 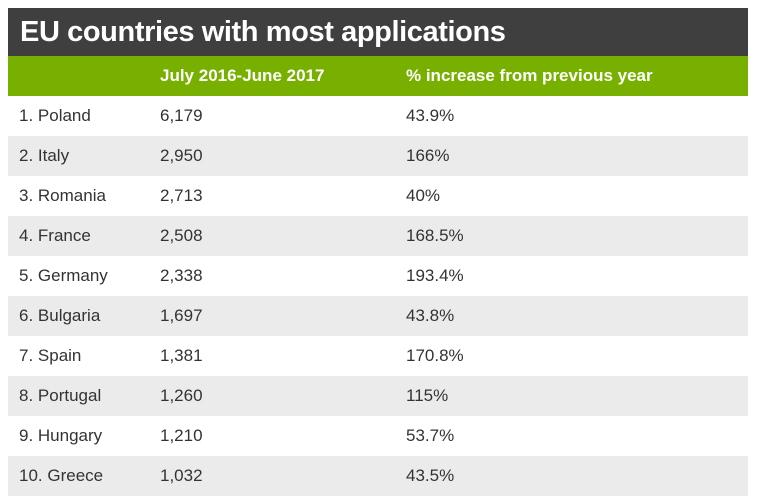 I want to click on applications-cell: 2,950, so click(x=181, y=155).